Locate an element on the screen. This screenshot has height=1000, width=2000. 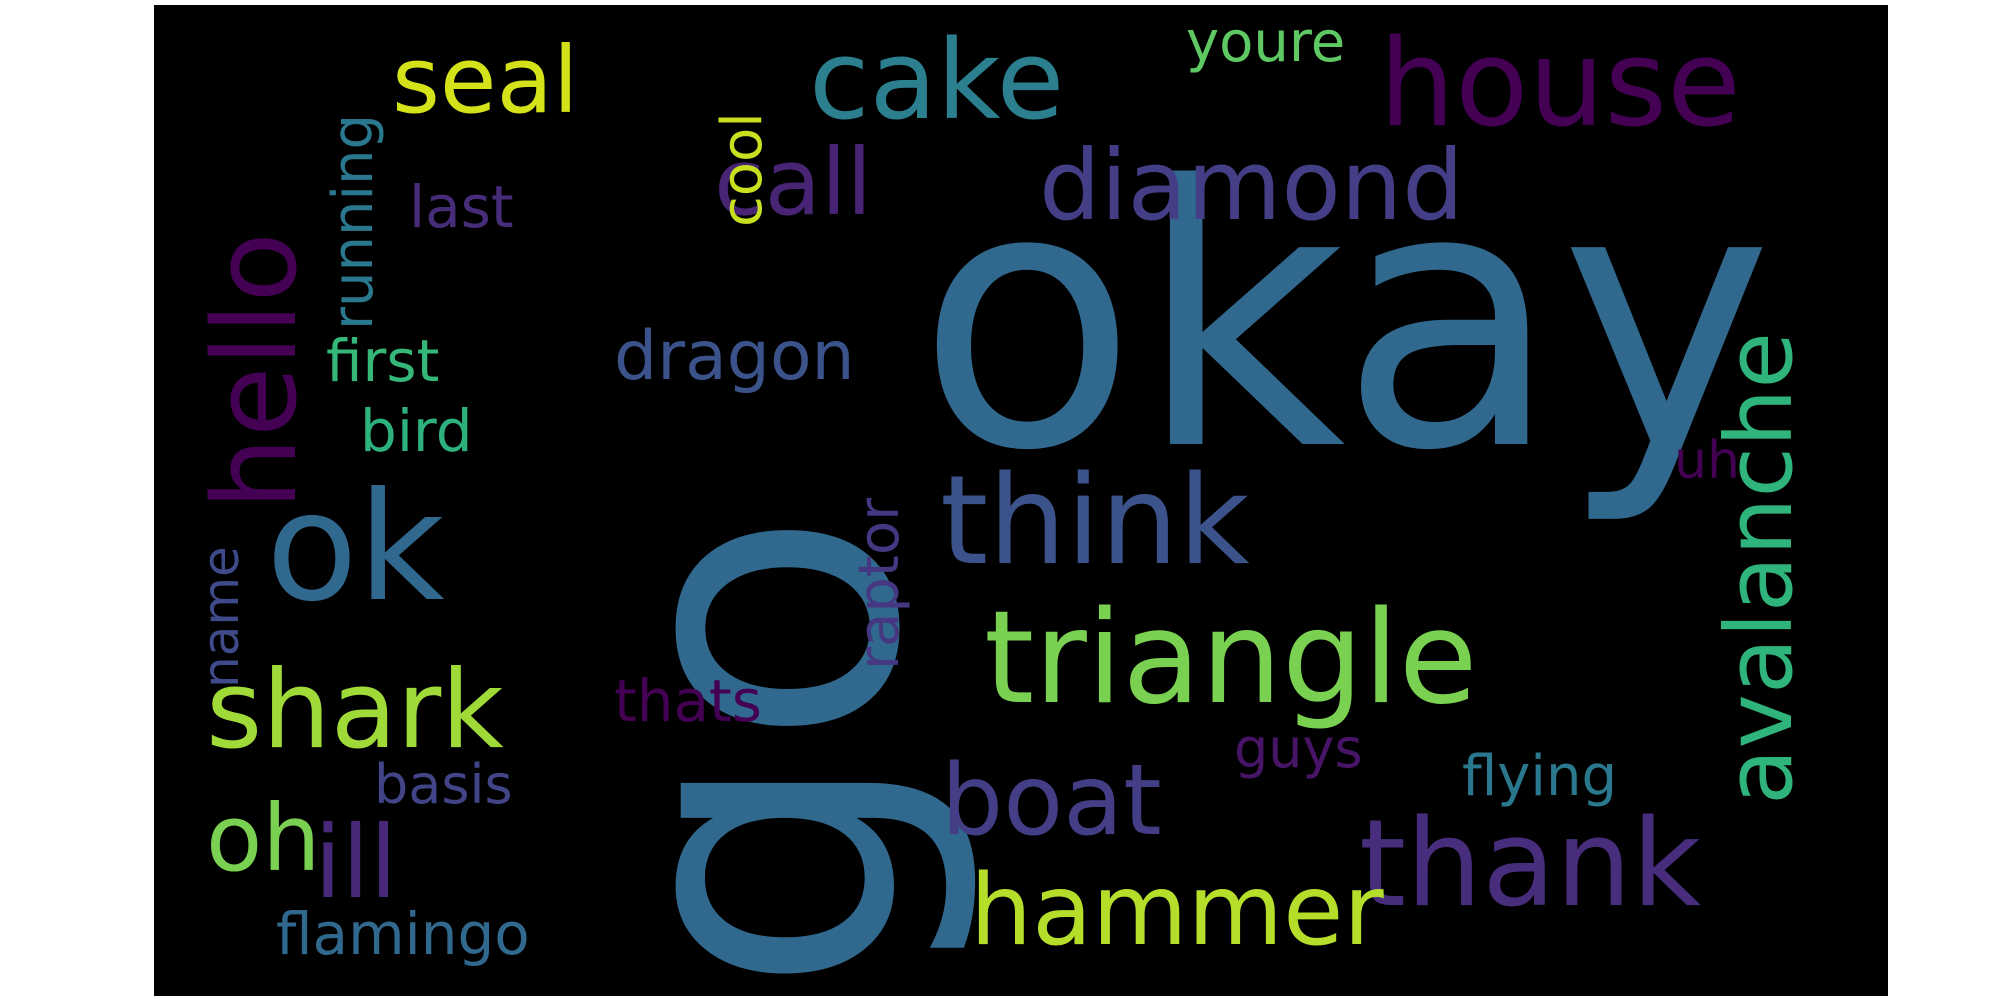
word-boat: boat is located at coordinates (1051, 801).